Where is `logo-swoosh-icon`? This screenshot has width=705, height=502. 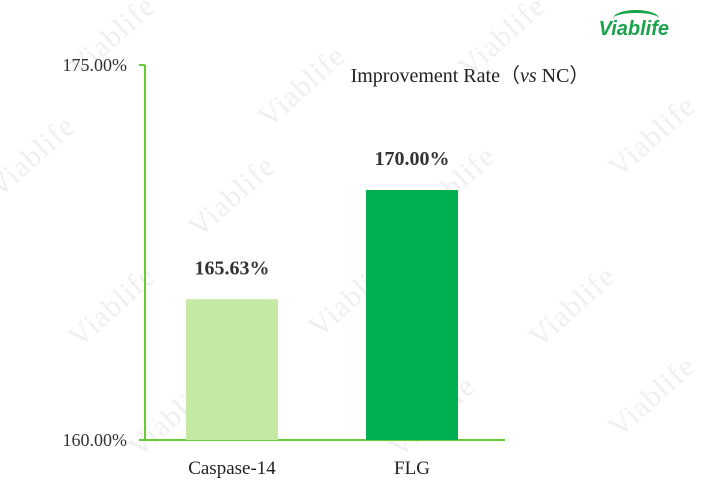 logo-swoosh-icon is located at coordinates (636, 18).